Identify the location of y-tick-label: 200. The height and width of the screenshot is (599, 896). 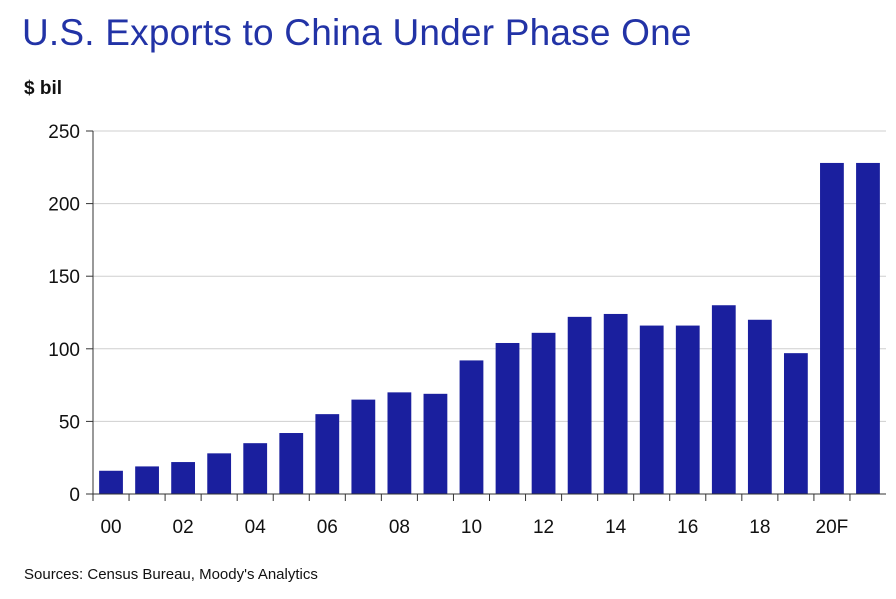
(64, 205).